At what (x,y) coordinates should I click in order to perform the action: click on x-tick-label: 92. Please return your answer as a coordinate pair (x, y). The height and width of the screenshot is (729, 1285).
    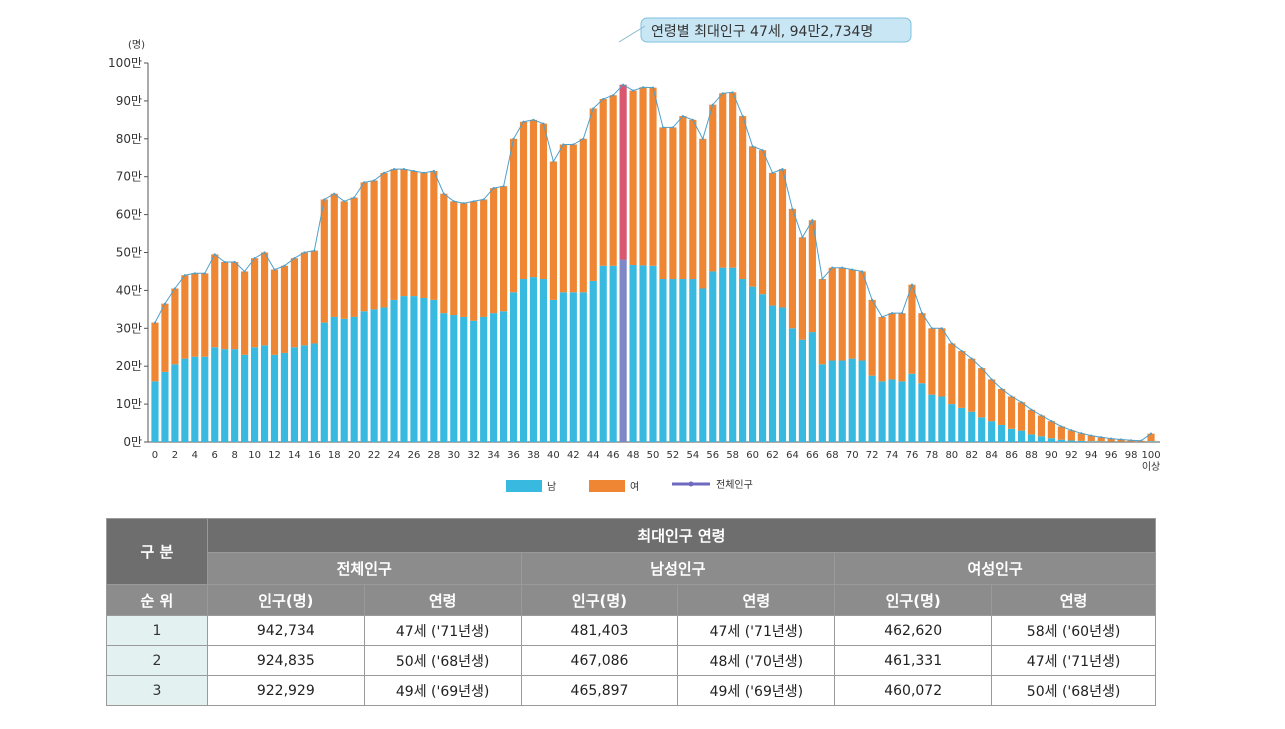
    Looking at the image, I should click on (1071, 455).